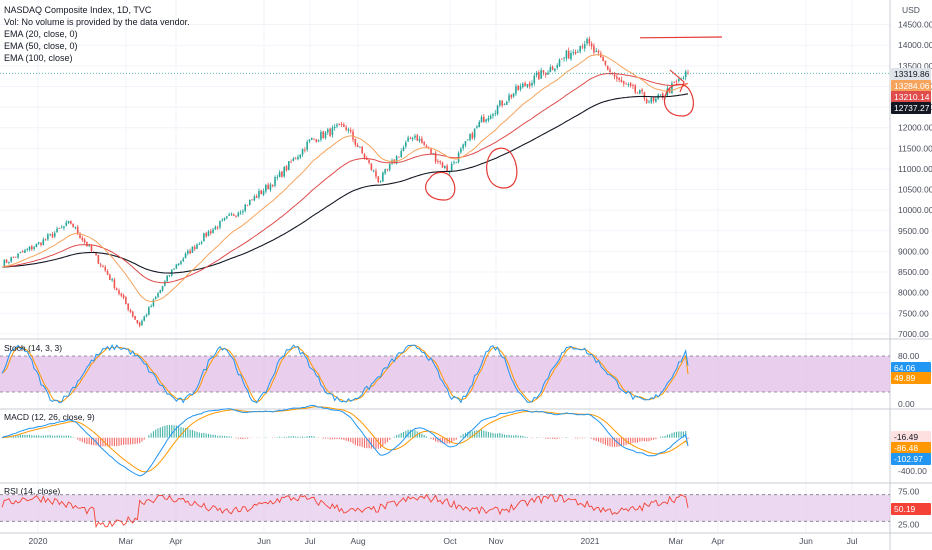  I want to click on legend-ema20: EMA (20, close, 0), so click(41, 34).